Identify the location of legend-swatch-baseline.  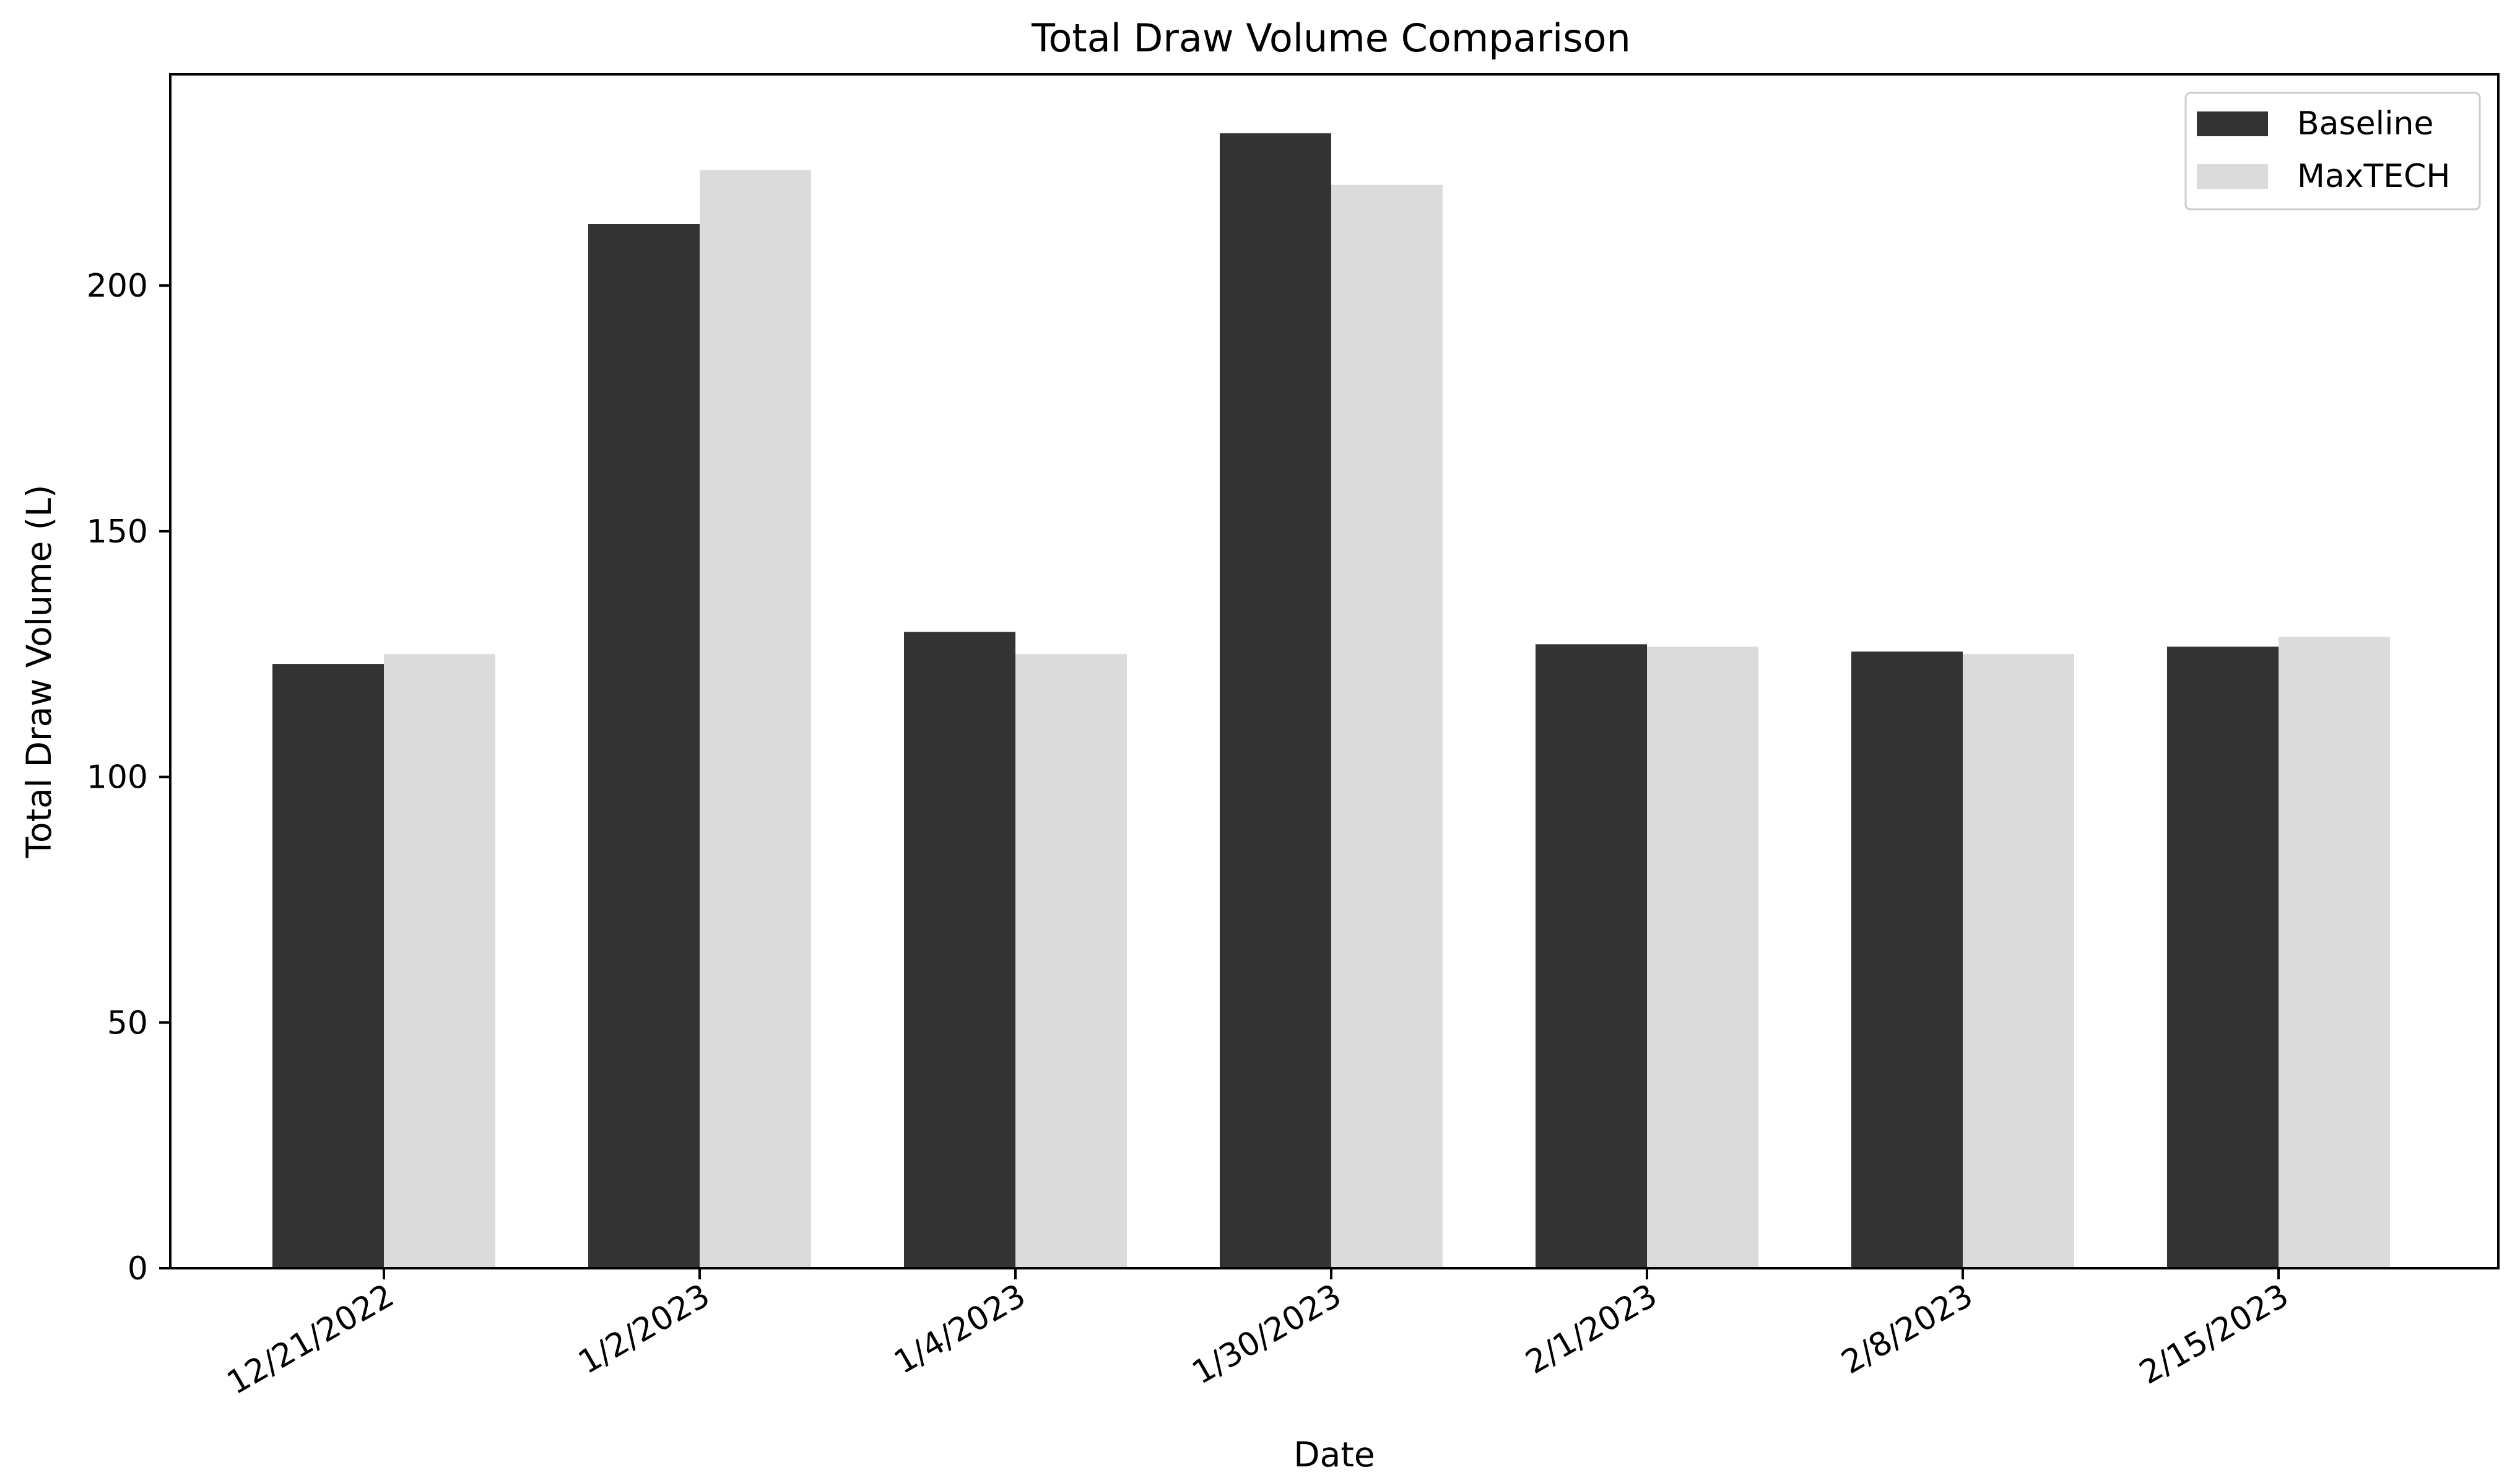
(2232, 123).